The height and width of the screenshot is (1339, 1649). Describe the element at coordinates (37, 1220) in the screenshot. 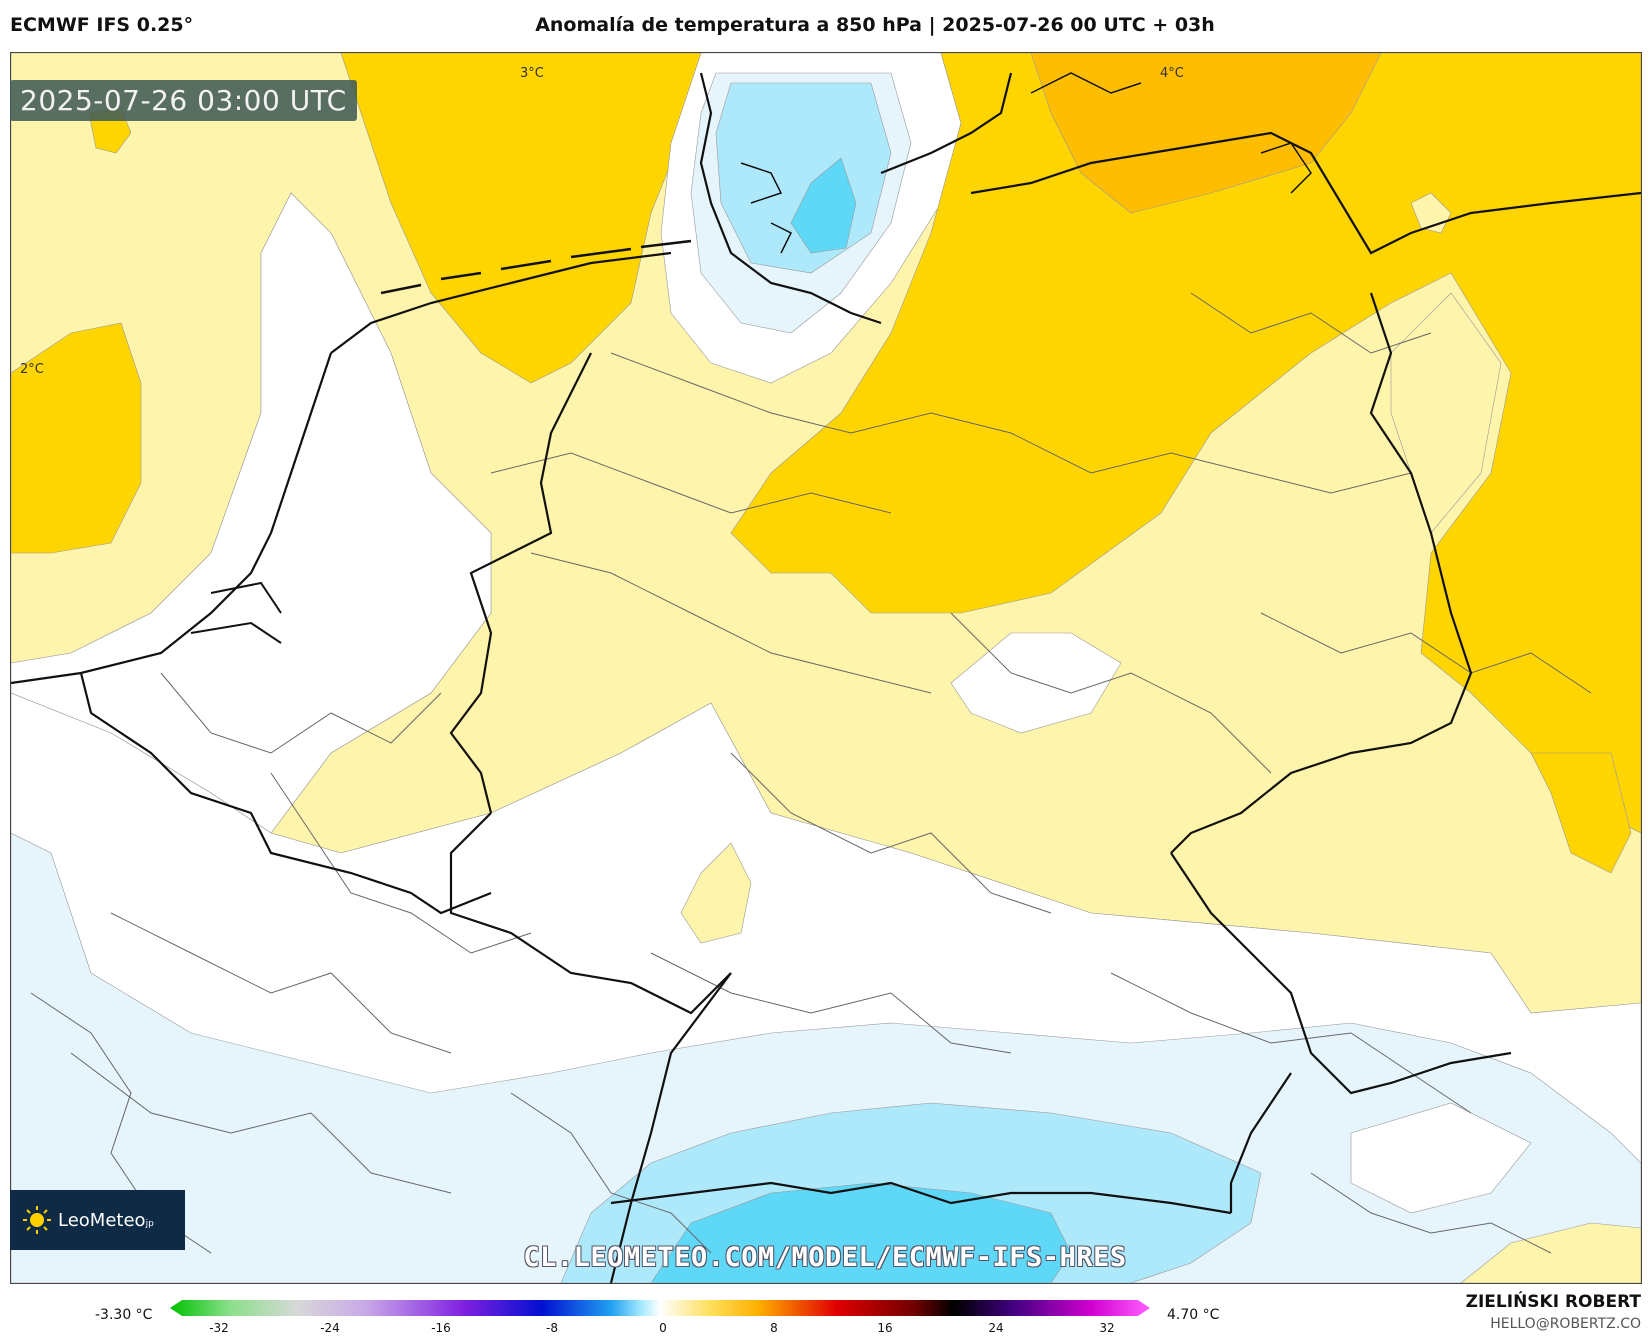

I see `sun-icon` at that location.